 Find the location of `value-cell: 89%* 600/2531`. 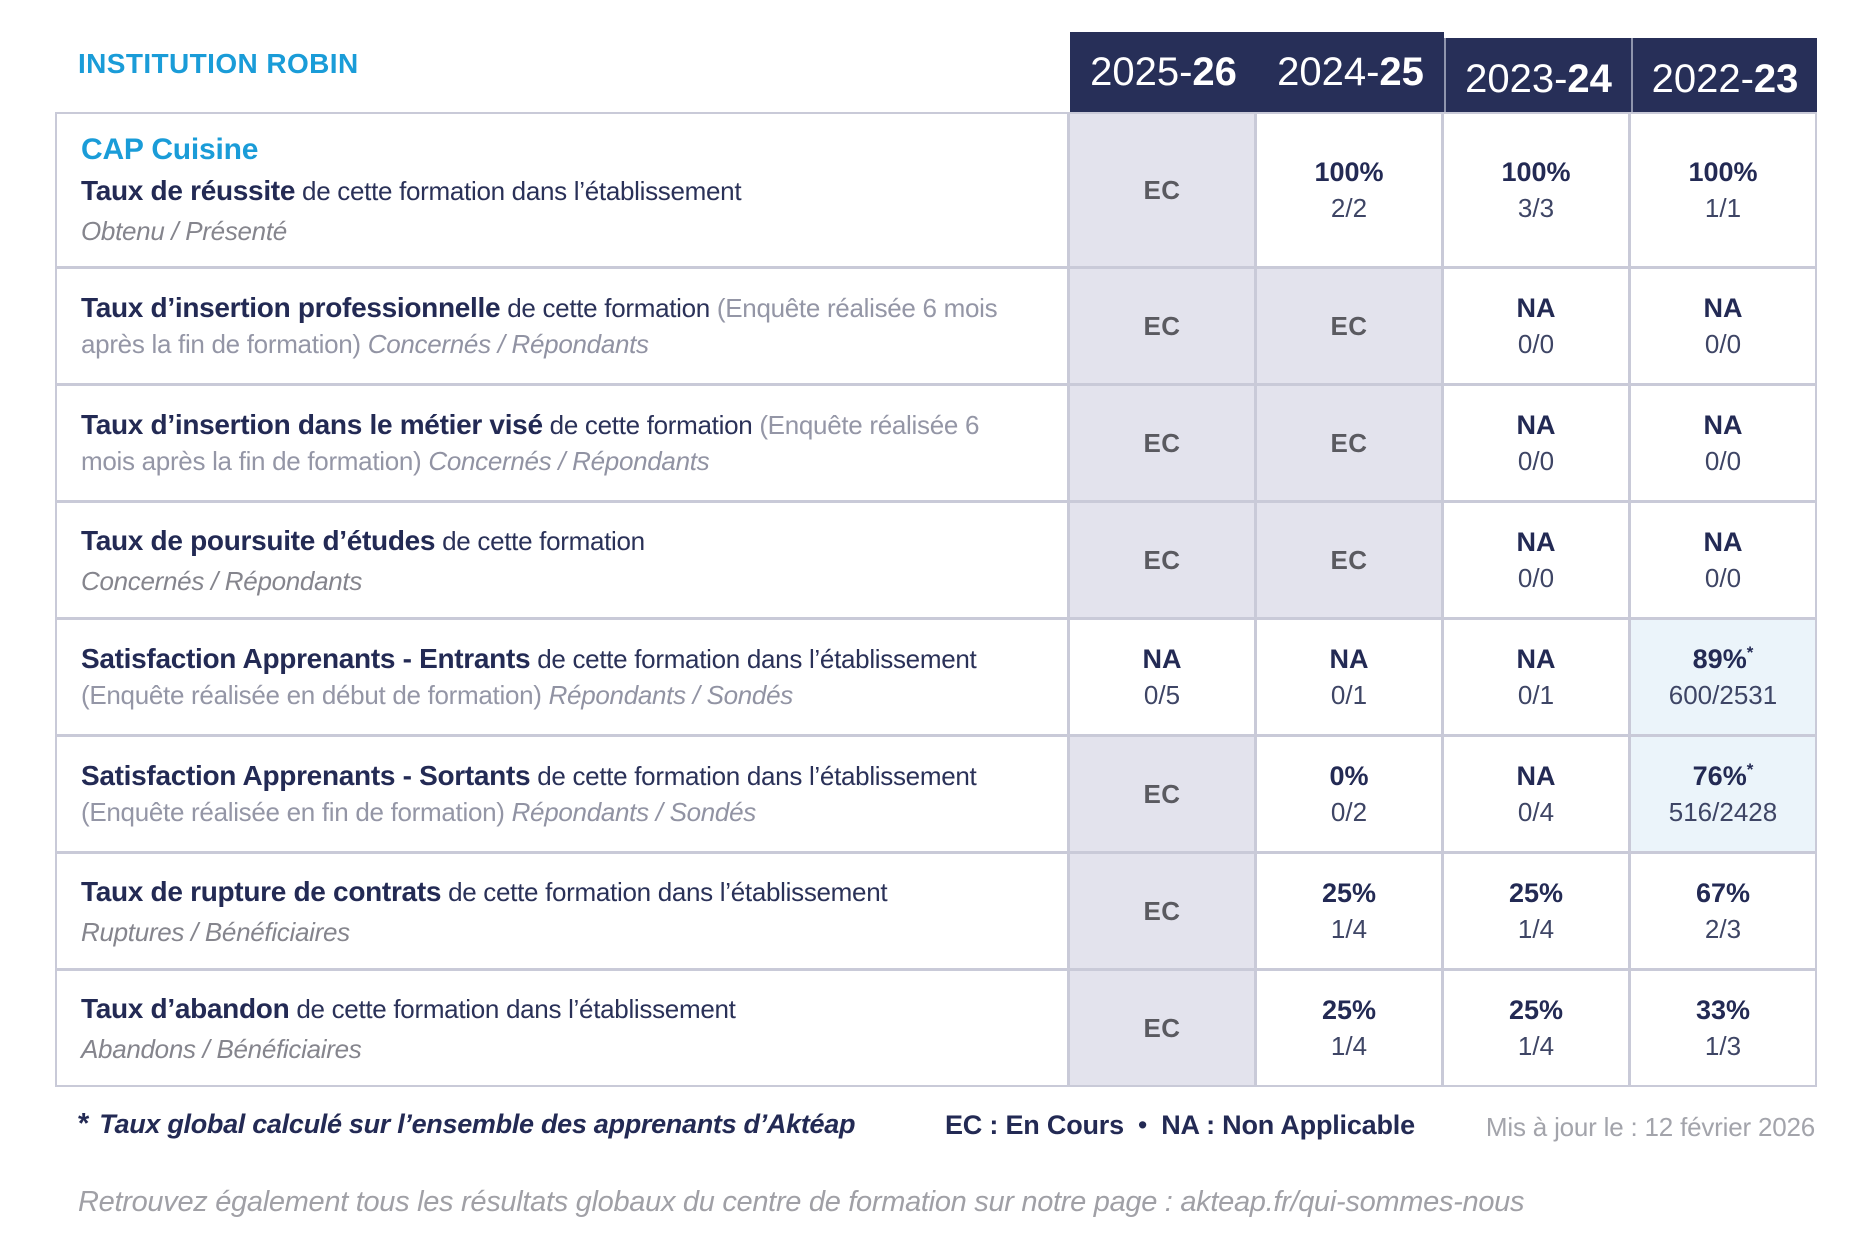

value-cell: 89%* 600/2531 is located at coordinates (1723, 677).